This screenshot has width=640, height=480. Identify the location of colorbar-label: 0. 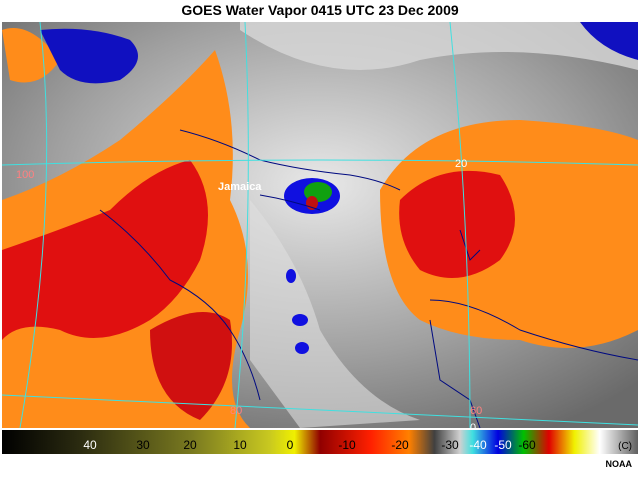
(290, 445).